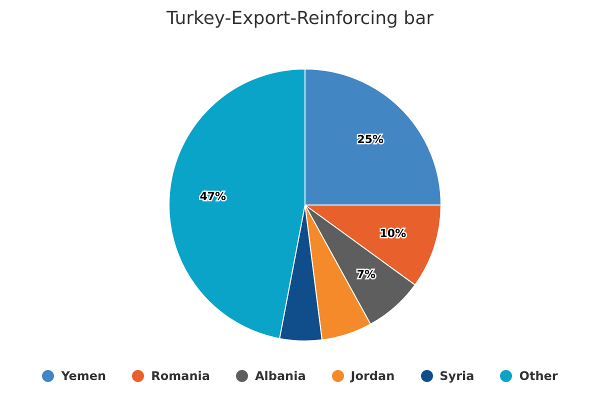  What do you see at coordinates (83, 376) in the screenshot?
I see `legend-label: Yemen` at bounding box center [83, 376].